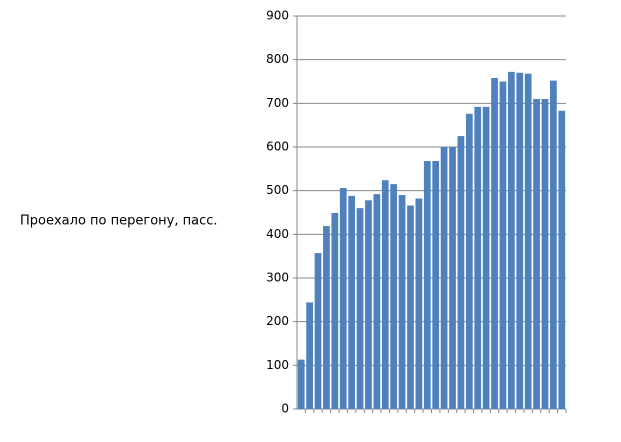  What do you see at coordinates (277, 103) in the screenshot?
I see `y-tick-label: 700` at bounding box center [277, 103].